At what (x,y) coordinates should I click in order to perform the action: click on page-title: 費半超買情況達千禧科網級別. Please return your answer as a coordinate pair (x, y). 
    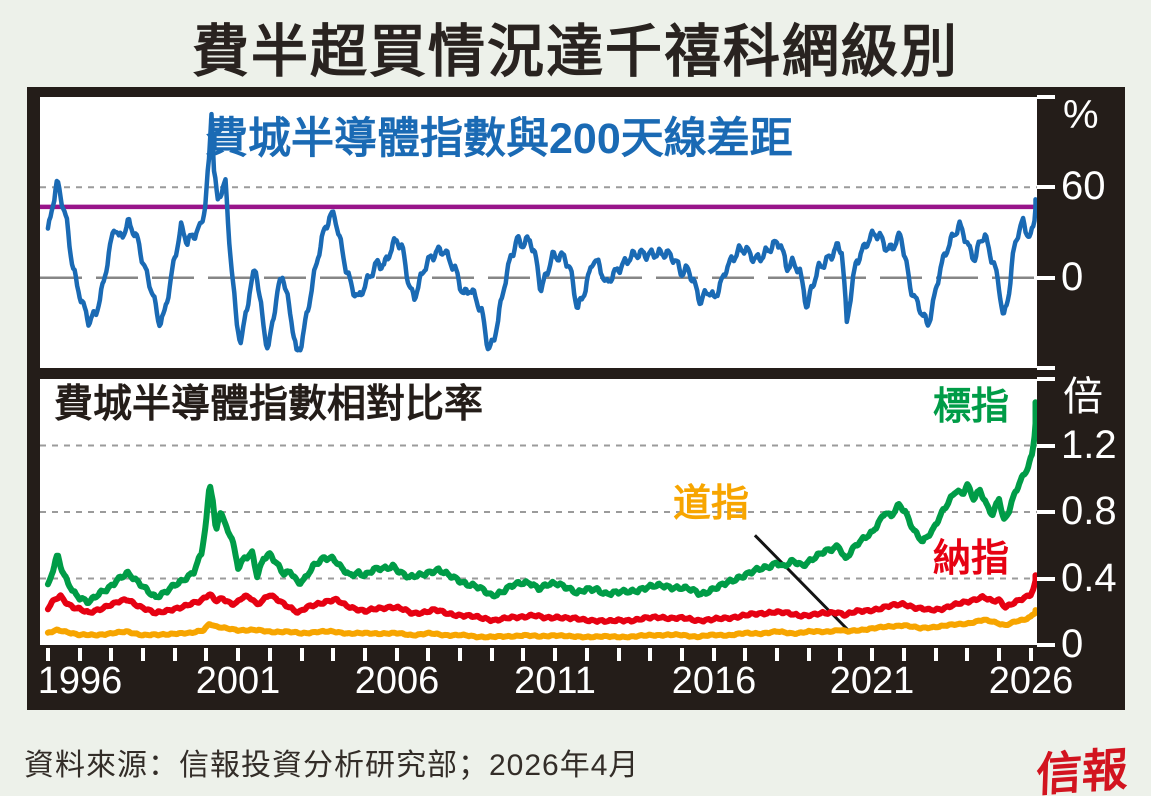
    Looking at the image, I should click on (575, 52).